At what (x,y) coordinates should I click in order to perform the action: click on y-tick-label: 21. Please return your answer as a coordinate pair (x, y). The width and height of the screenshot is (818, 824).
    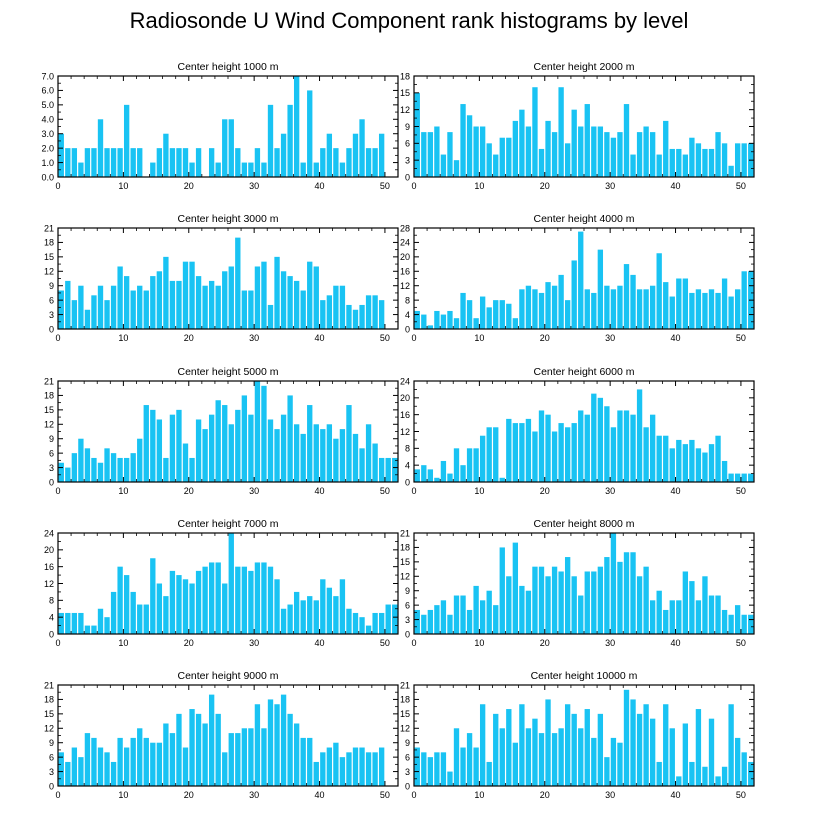
    Looking at the image, I should click on (405, 533).